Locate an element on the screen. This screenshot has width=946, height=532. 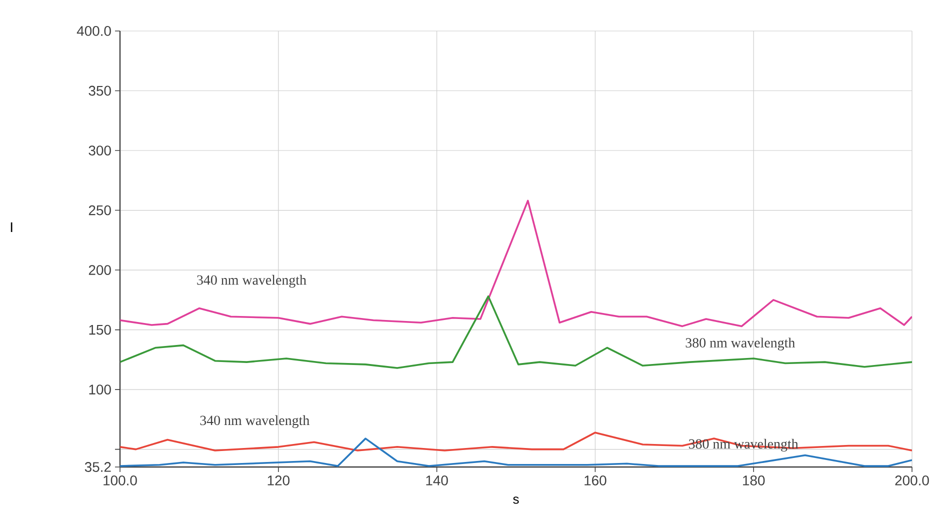
x-tick-label: 120 is located at coordinates (279, 481).